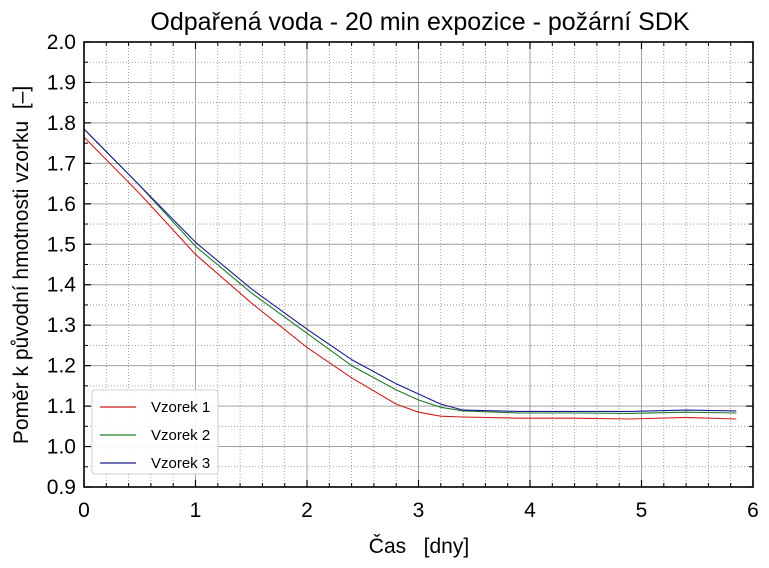 The width and height of the screenshot is (769, 568). Describe the element at coordinates (84, 510) in the screenshot. I see `x-tick-label: 0` at that location.